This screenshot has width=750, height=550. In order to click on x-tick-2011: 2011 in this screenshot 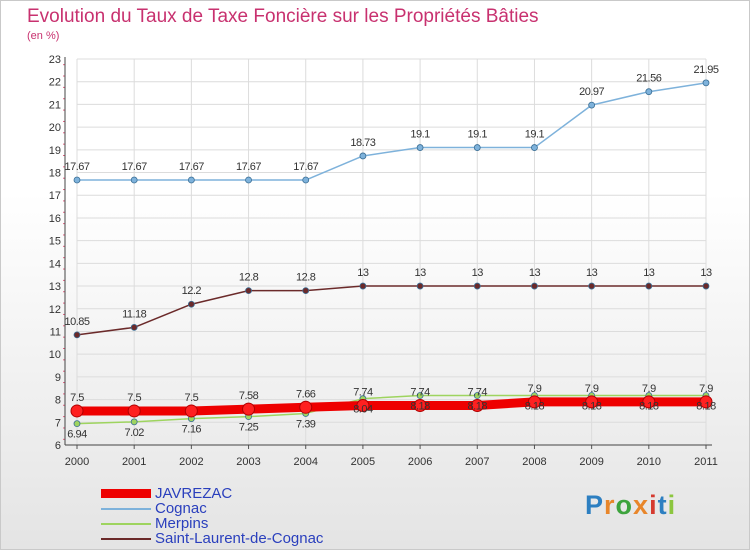, I will do `click(706, 462)`.